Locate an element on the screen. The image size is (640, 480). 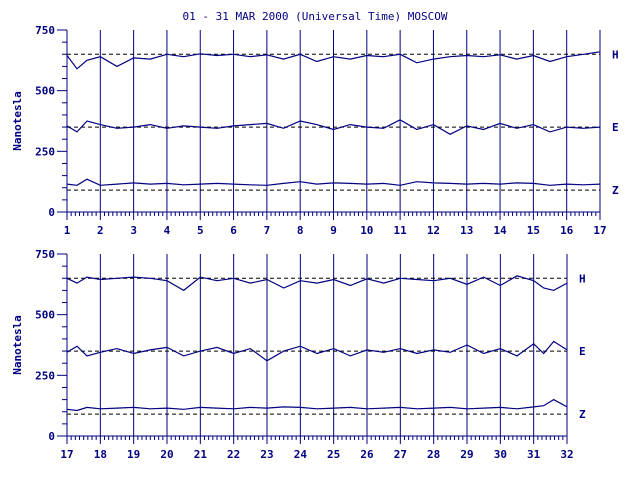
x-tick-label: 2 is located at coordinates (100, 230).